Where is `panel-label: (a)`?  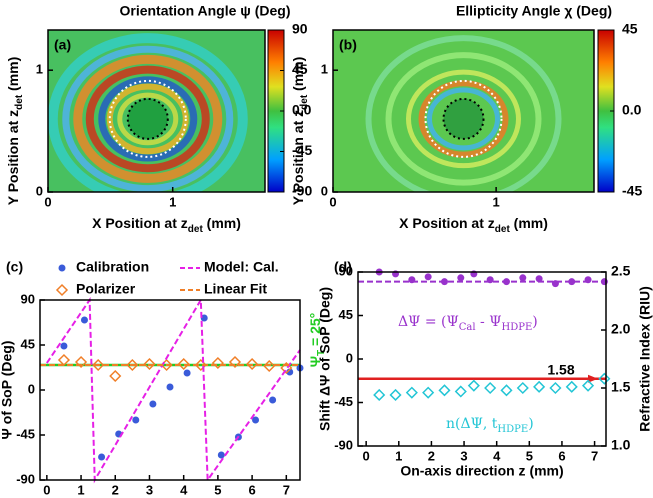
panel-label: (a) is located at coordinates (62, 45).